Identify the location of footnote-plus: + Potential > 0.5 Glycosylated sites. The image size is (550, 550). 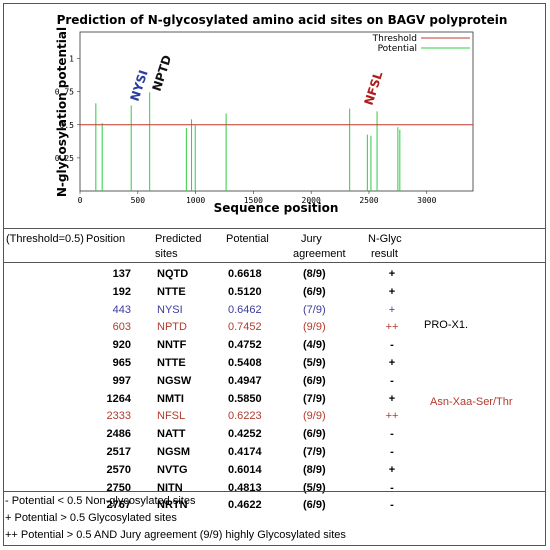
(91, 518).